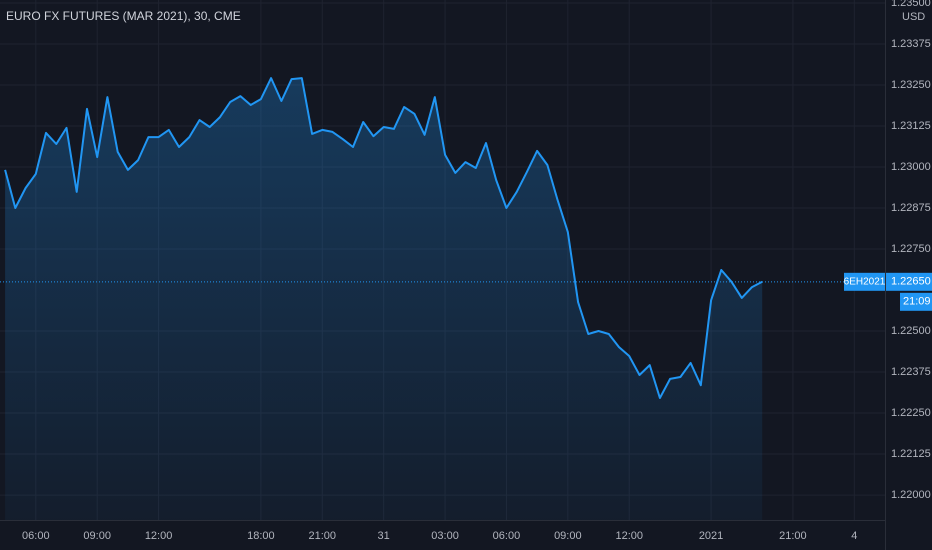 The image size is (932, 550). Describe the element at coordinates (911, 413) in the screenshot. I see `y-tick-label: 1.22250` at that location.